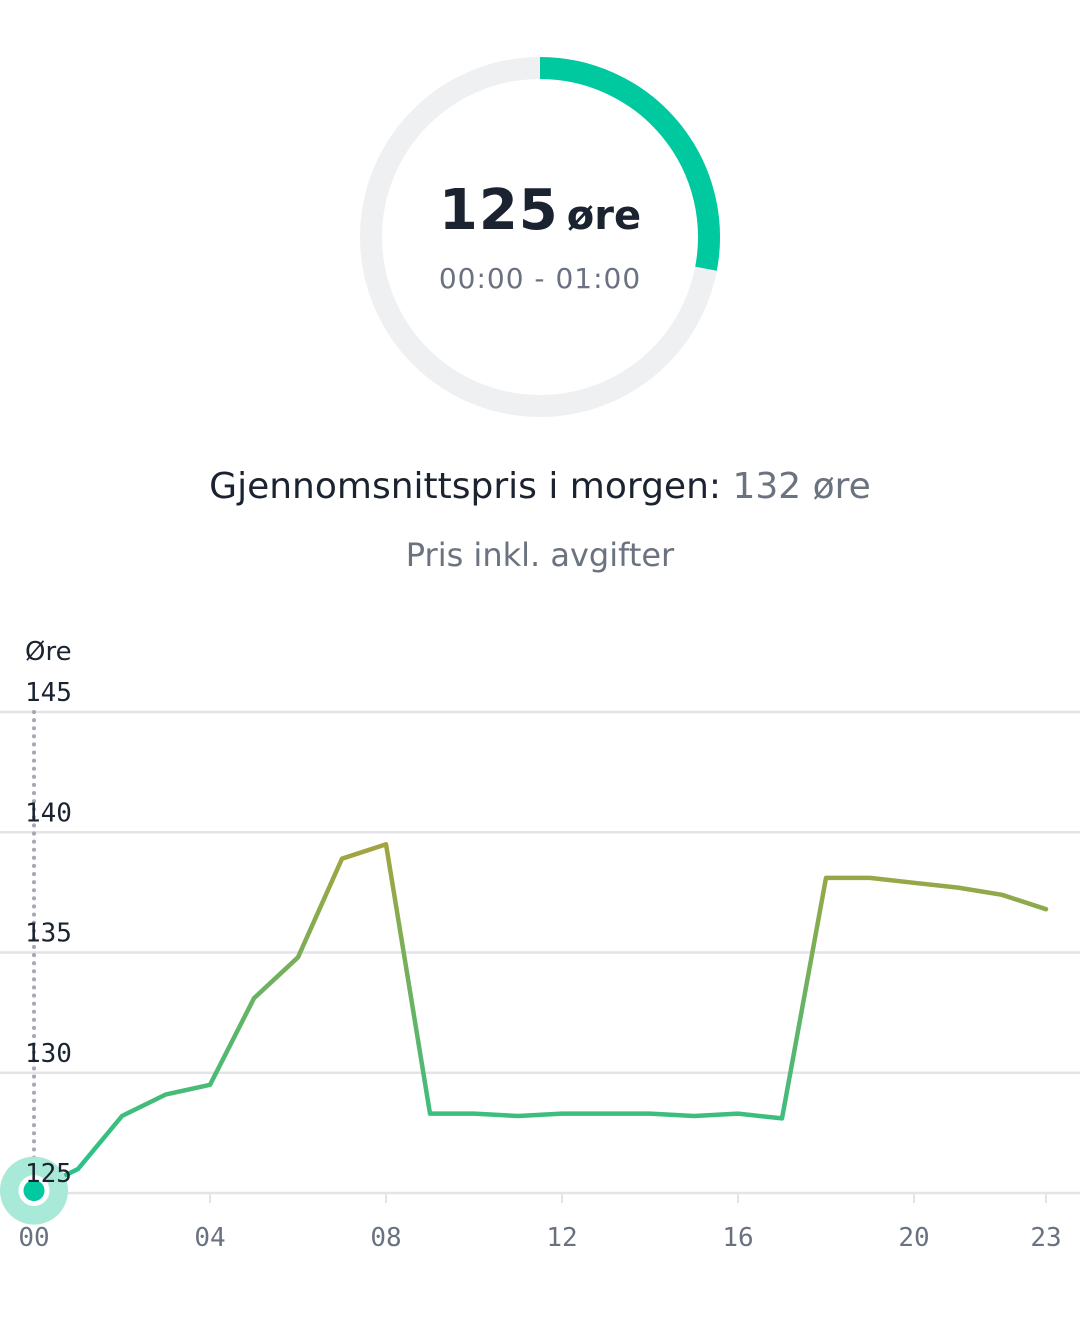 This screenshot has width=1080, height=1317. Describe the element at coordinates (385, 1238) in the screenshot. I see `x-tick-label: 08` at that location.